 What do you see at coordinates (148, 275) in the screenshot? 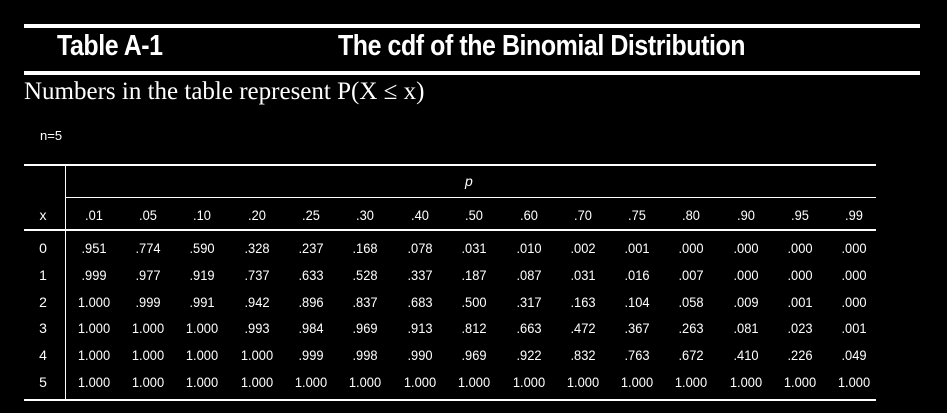
I see `table-cell: .977` at bounding box center [148, 275].